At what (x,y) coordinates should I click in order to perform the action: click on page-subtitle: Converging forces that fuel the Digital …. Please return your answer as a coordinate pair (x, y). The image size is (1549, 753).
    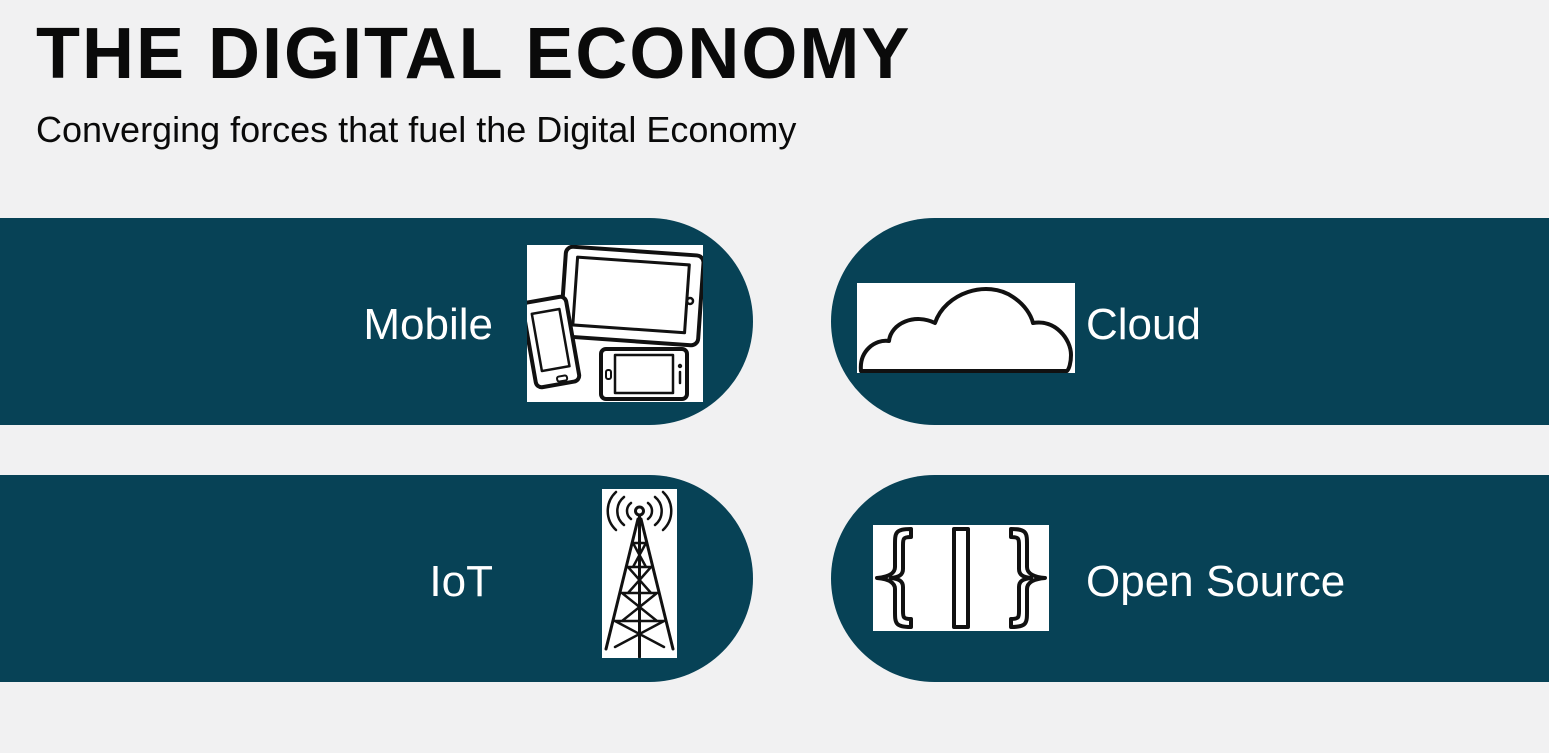
    Looking at the image, I should click on (416, 129).